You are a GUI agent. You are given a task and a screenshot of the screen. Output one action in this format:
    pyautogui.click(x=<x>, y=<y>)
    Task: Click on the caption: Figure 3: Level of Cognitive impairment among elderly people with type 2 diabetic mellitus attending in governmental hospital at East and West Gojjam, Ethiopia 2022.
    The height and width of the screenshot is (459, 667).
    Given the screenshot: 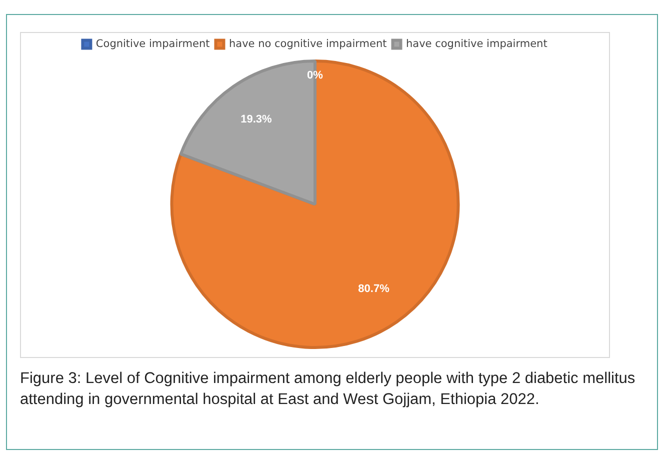 What is the action you would take?
    pyautogui.click(x=328, y=389)
    